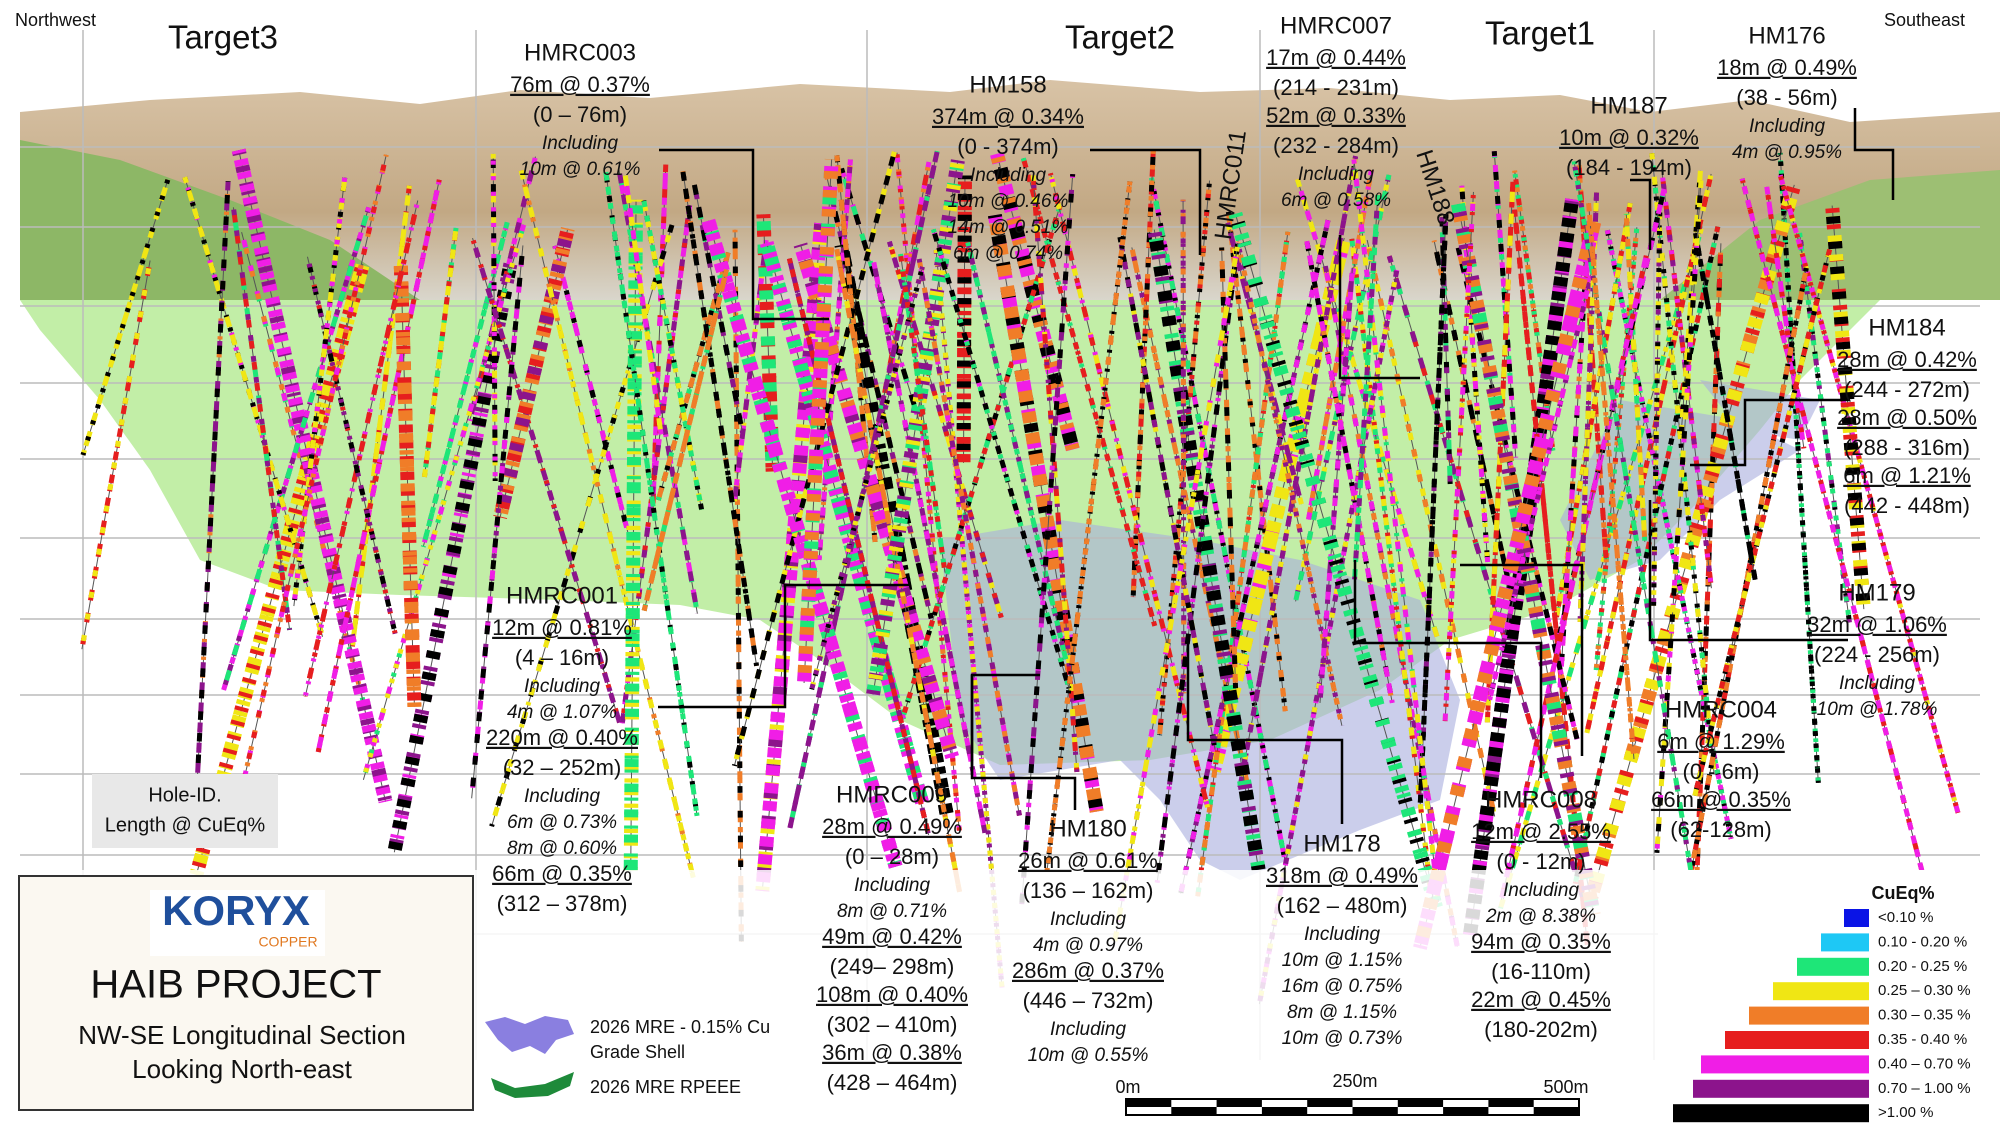  Describe the element at coordinates (1336, 115) in the screenshot. I see `intercept-grade: 52m @ 0.33%` at that location.